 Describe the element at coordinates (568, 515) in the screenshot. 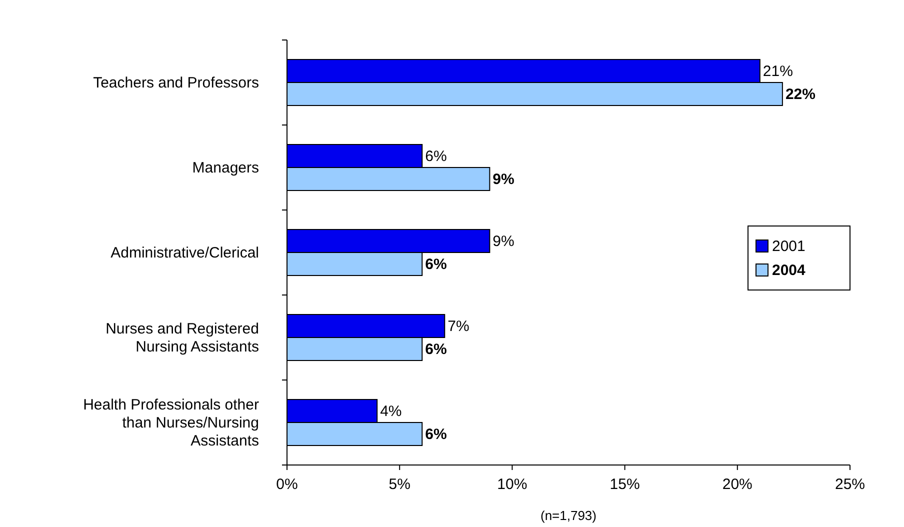

I see `text: (n=1,793)` at that location.